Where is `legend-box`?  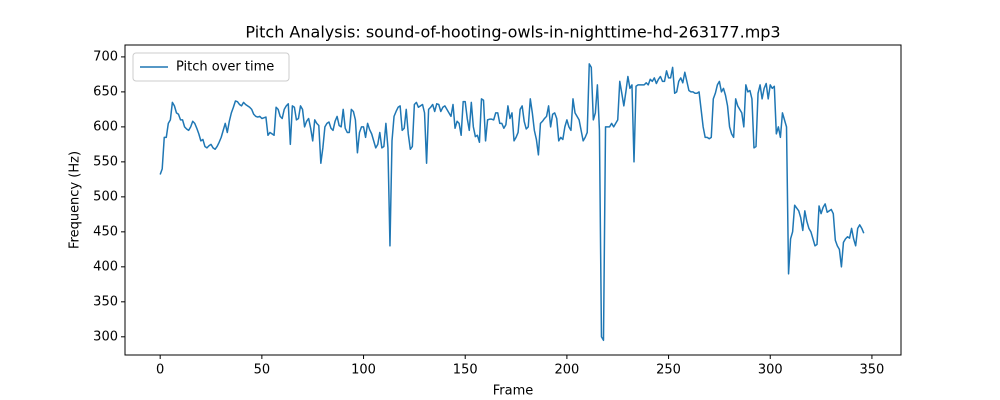 legend-box is located at coordinates (211, 67).